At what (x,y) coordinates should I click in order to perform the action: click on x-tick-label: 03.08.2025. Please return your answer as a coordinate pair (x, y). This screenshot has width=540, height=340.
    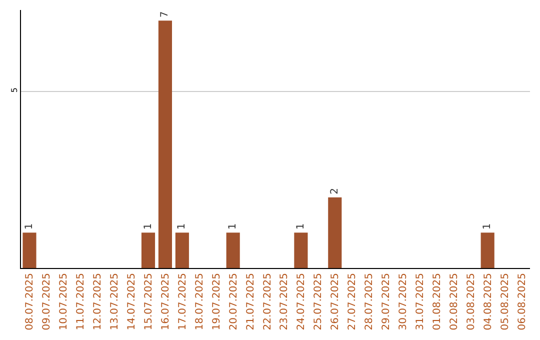
    Looking at the image, I should click on (471, 301).